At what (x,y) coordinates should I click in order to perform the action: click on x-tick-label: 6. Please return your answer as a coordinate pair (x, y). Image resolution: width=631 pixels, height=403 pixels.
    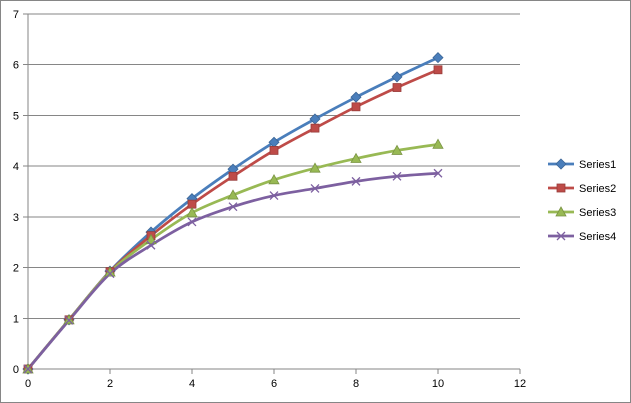
    Looking at the image, I should click on (274, 384).